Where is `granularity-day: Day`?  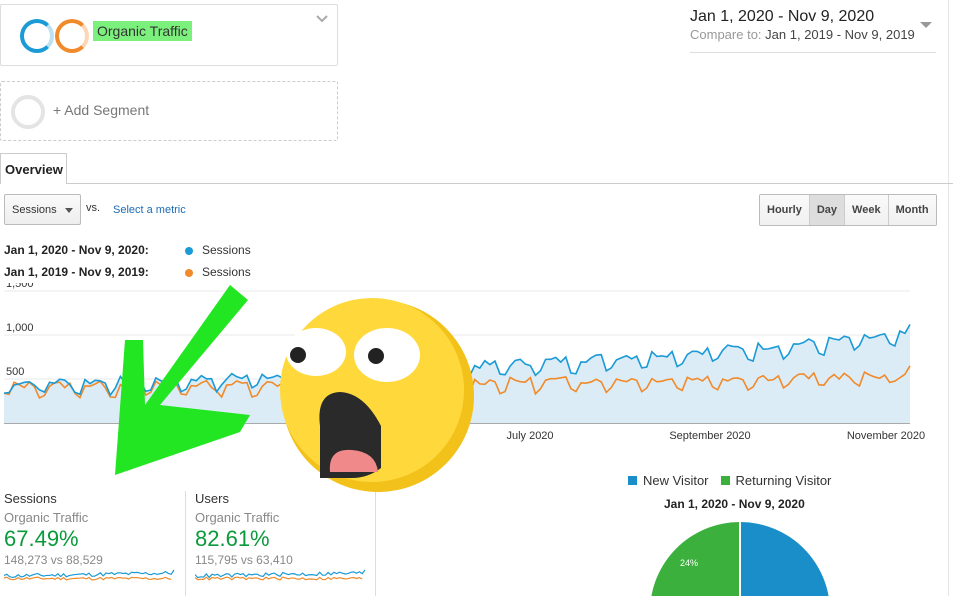
granularity-day: Day is located at coordinates (827, 210).